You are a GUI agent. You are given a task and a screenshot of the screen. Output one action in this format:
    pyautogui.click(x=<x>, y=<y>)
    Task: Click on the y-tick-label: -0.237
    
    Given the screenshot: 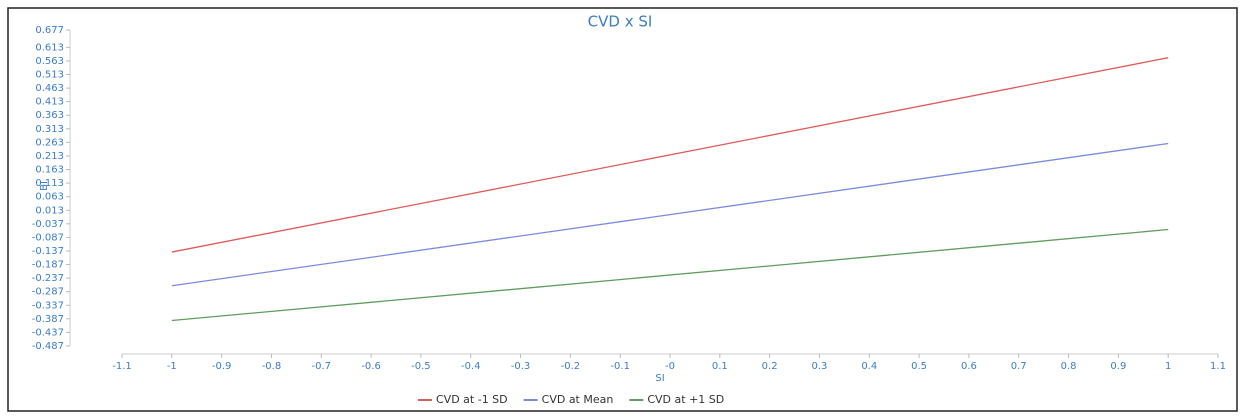 What is the action you would take?
    pyautogui.click(x=48, y=278)
    